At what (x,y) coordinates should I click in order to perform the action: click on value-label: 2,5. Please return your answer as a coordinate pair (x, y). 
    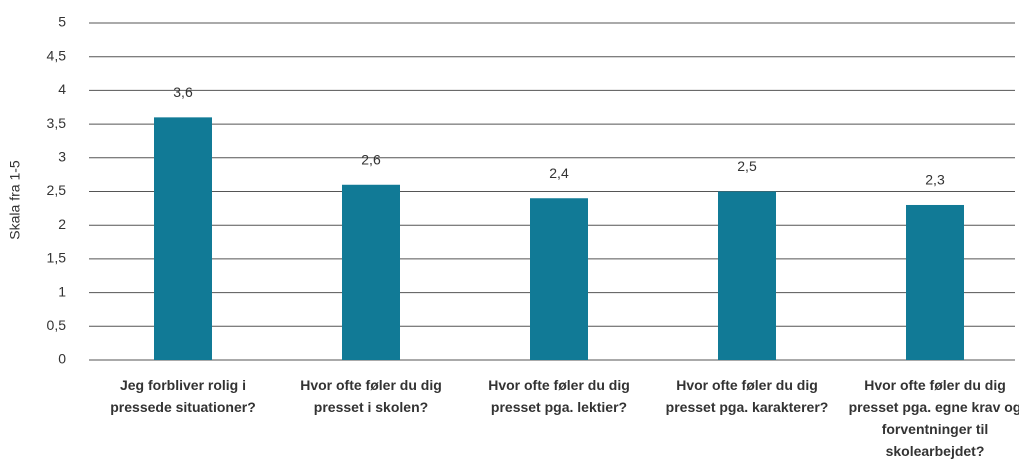
    Looking at the image, I should click on (747, 166).